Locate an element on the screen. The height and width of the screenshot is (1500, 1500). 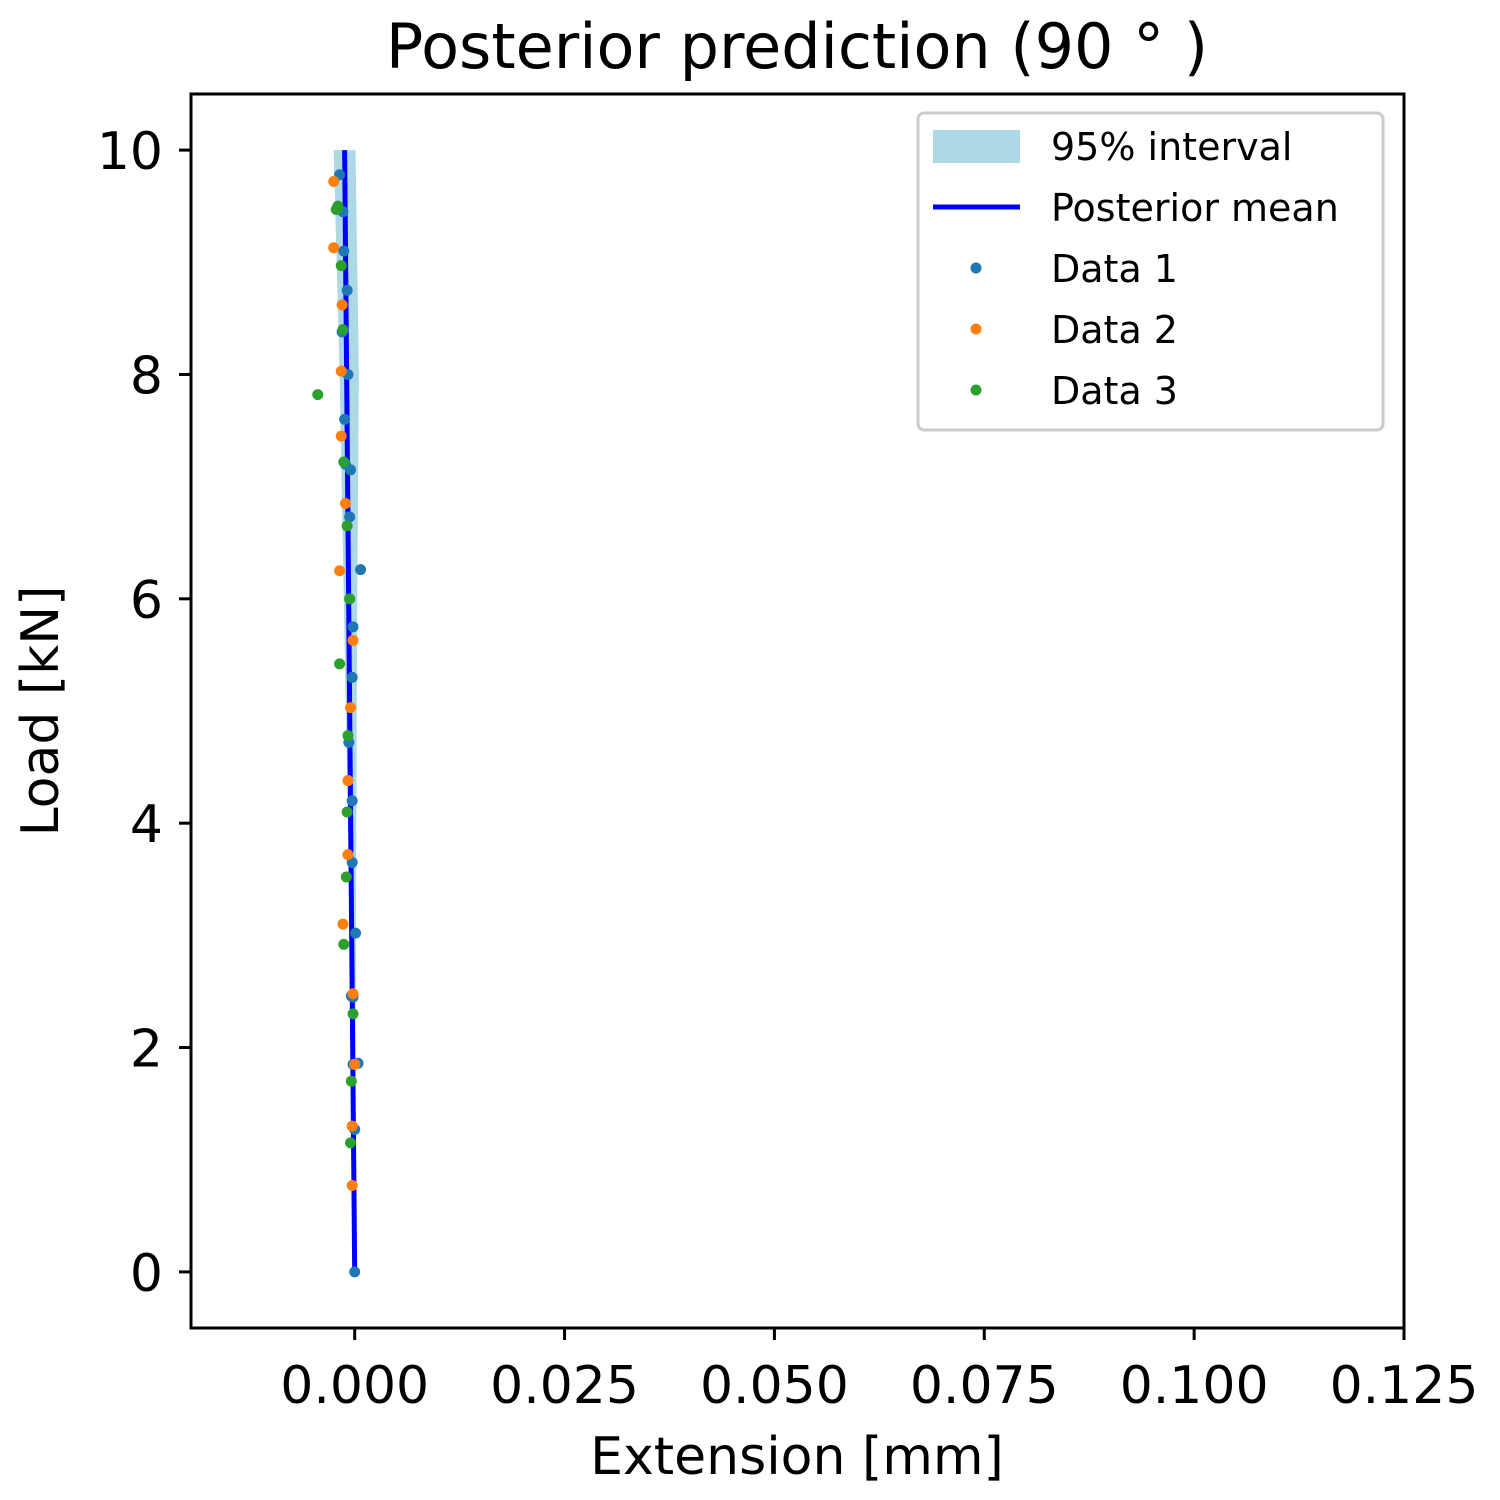
y-tick-label: 10 is located at coordinates (130, 152).